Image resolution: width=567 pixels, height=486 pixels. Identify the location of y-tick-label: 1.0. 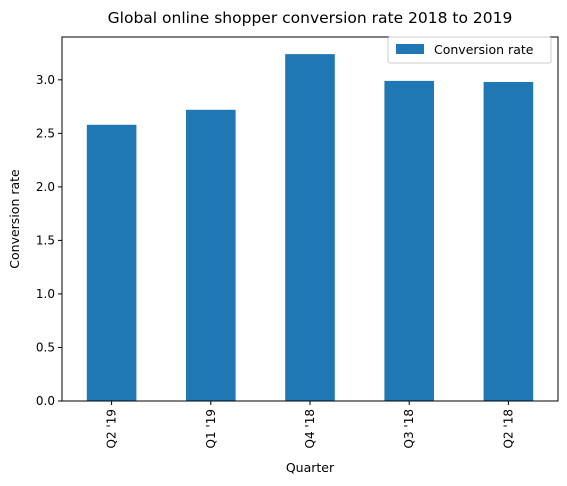
(45, 294).